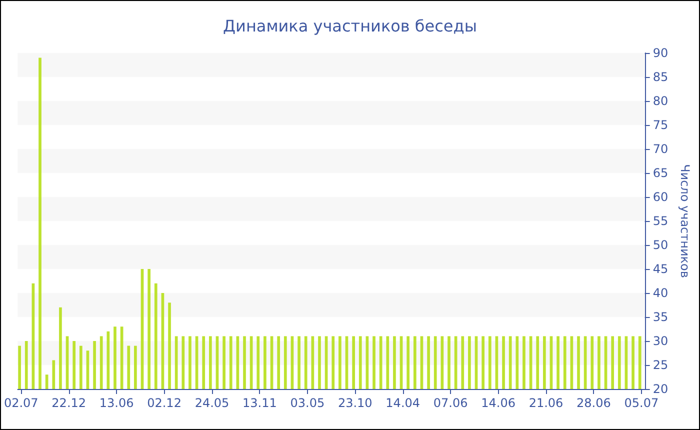 The image size is (700, 430). What do you see at coordinates (660, 317) in the screenshot?
I see `y-tick-label: 35` at bounding box center [660, 317].